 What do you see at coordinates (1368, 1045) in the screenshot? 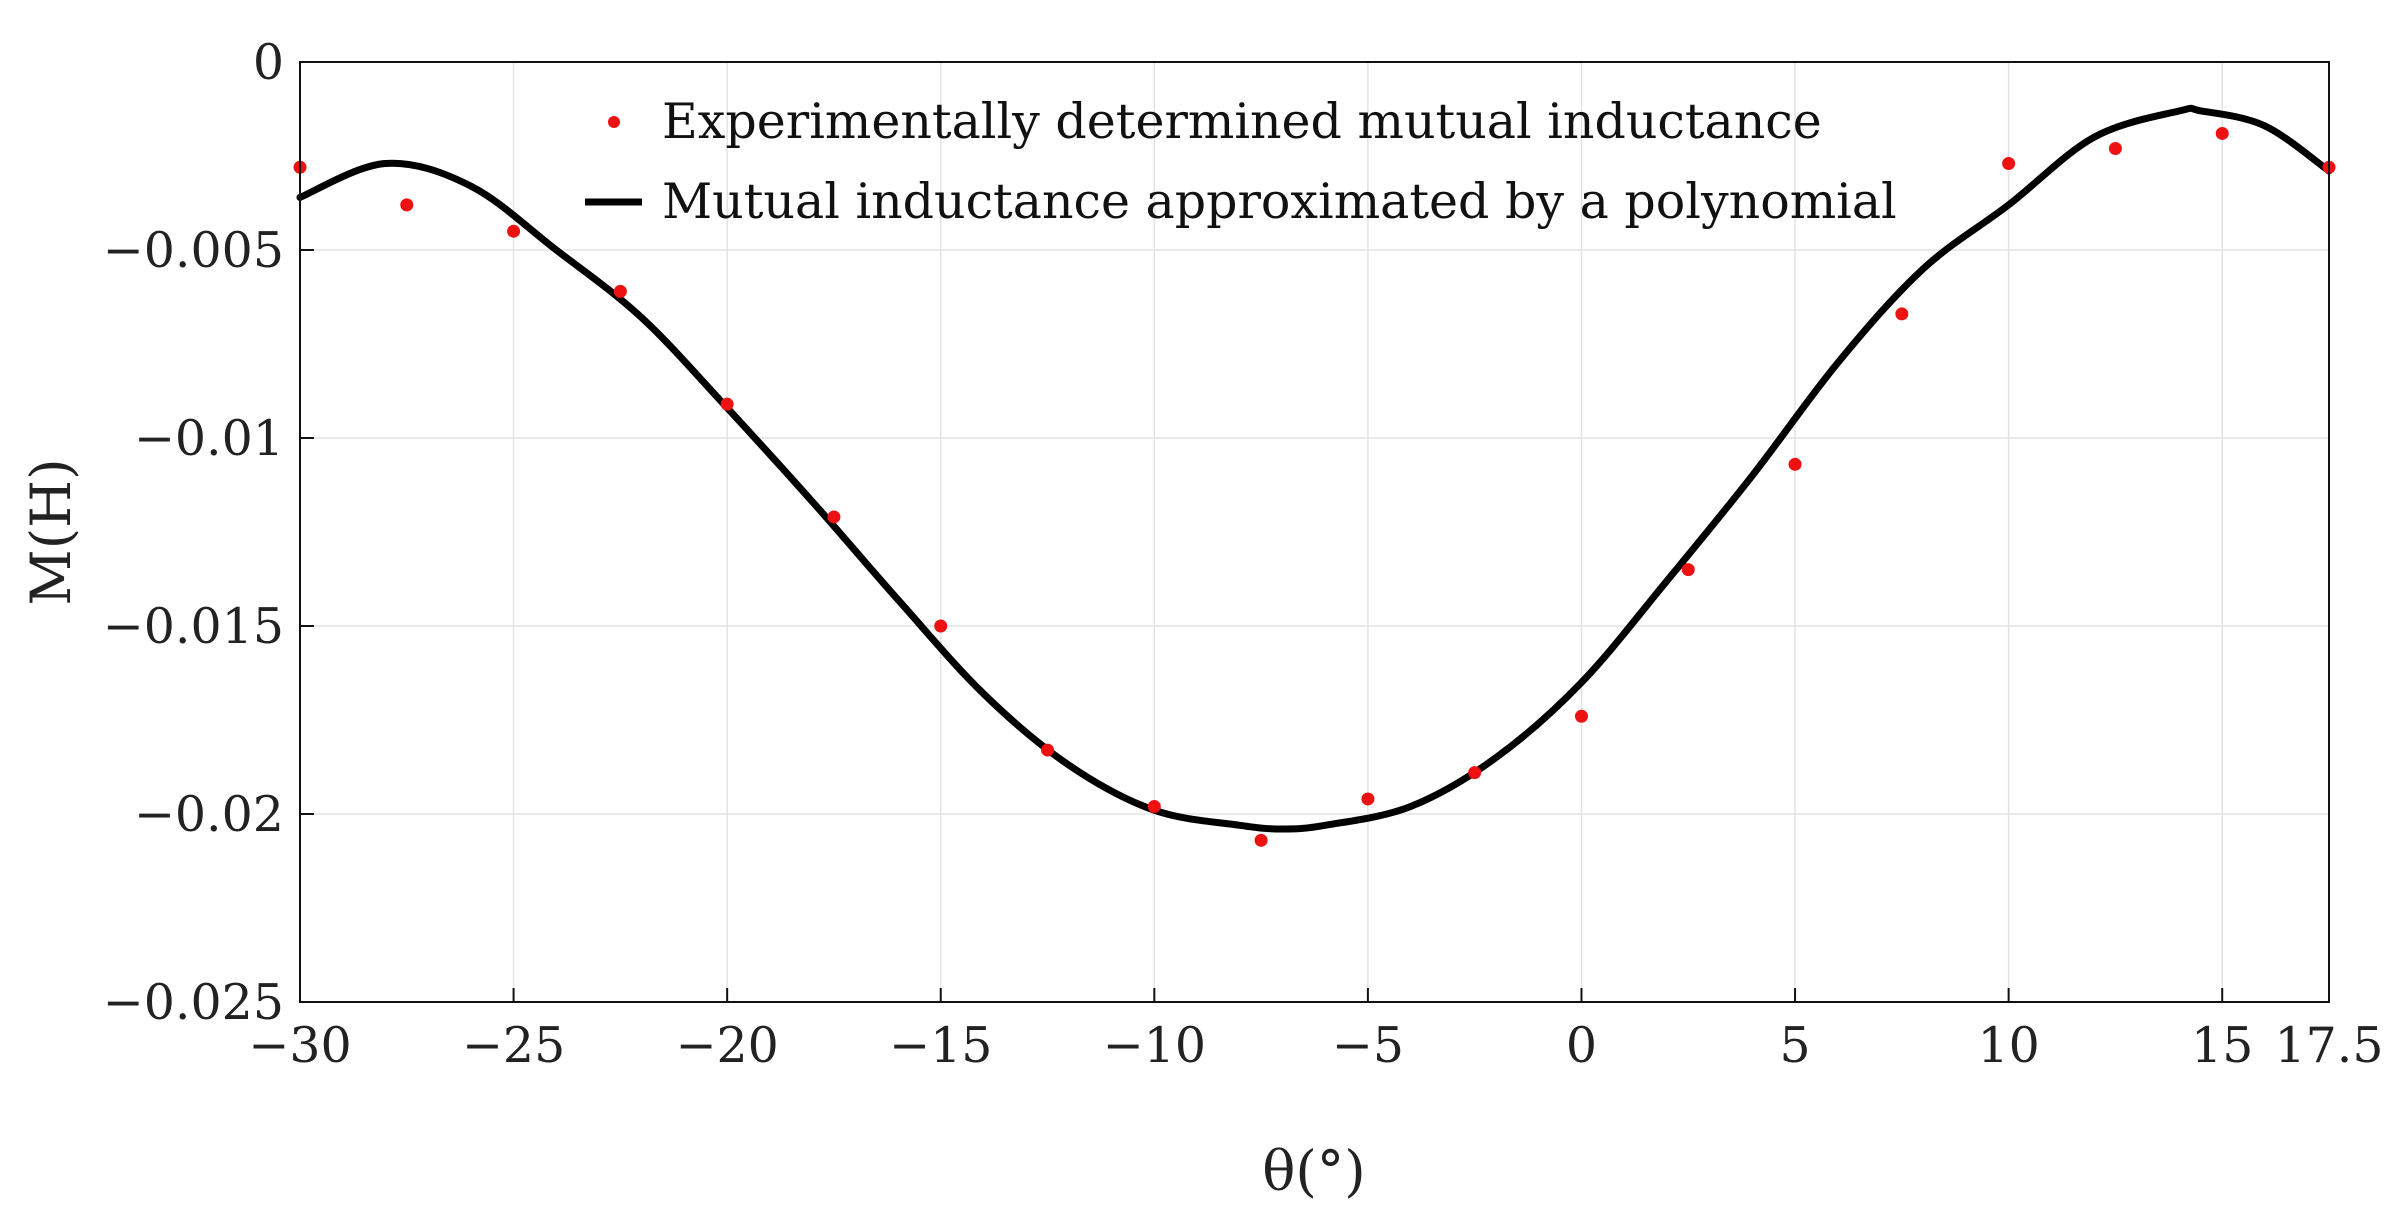
I see `x-tick-label: −5` at bounding box center [1368, 1045].